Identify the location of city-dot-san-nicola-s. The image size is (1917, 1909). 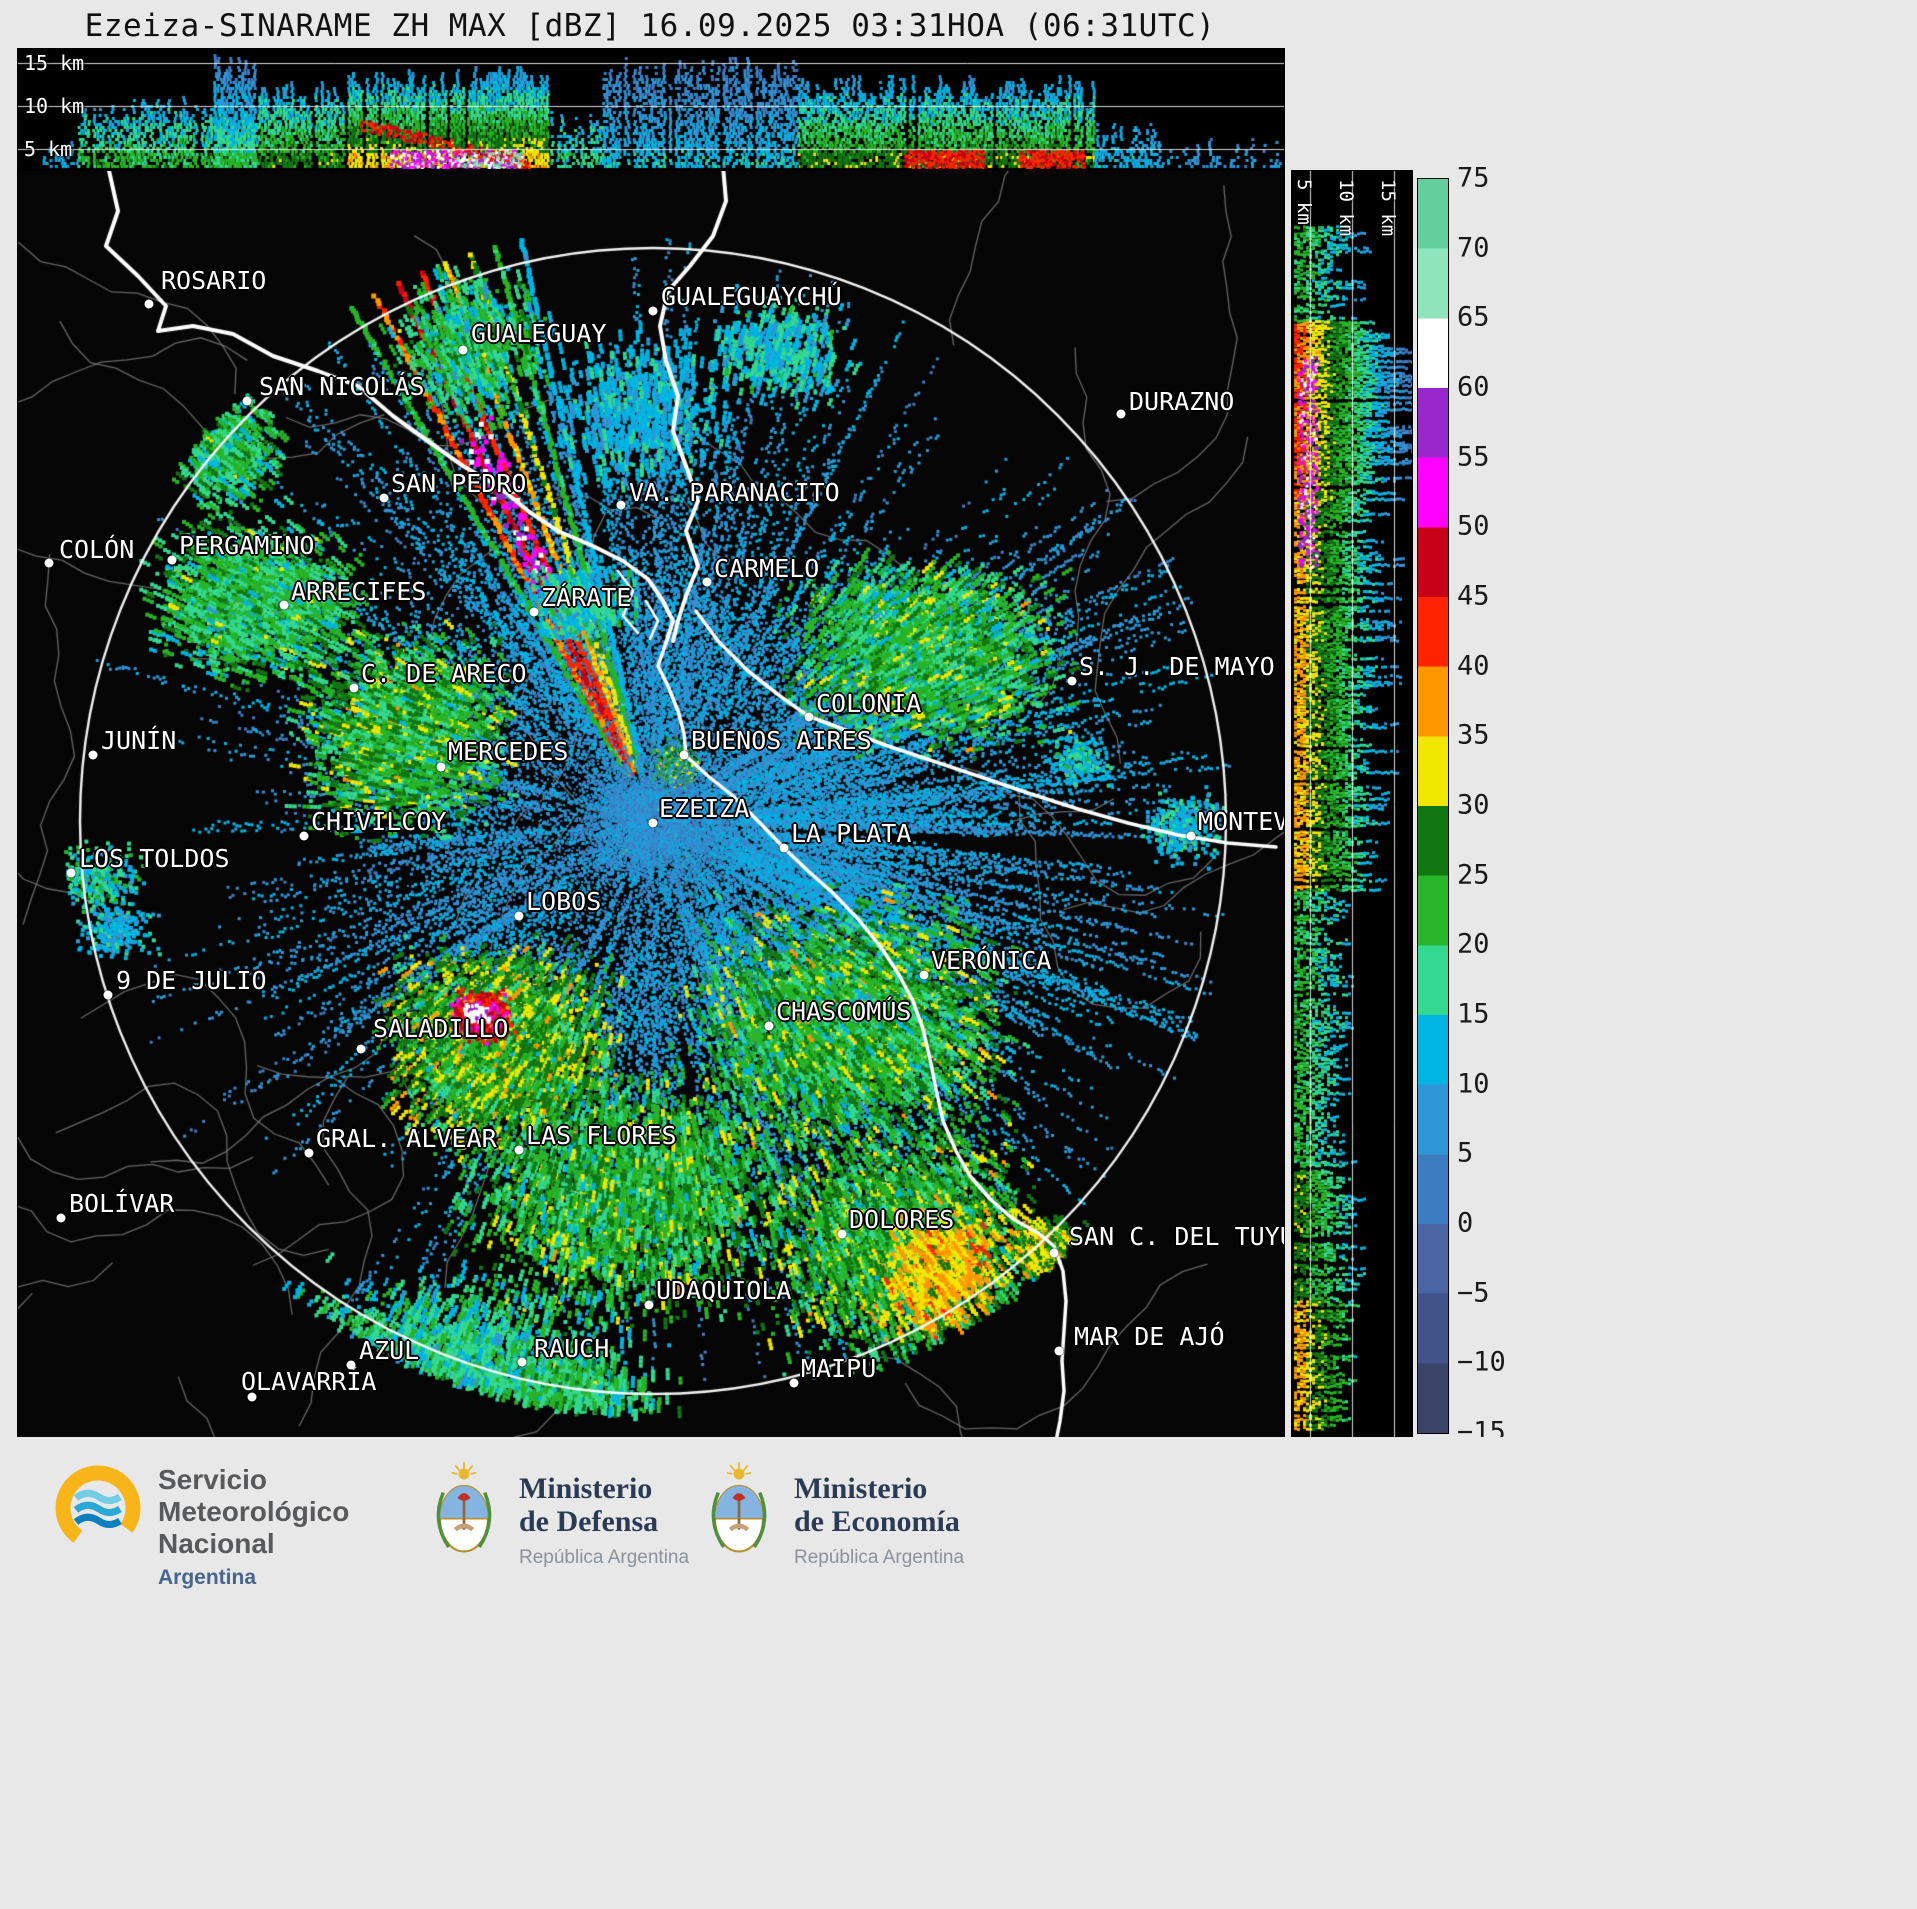
(247, 401).